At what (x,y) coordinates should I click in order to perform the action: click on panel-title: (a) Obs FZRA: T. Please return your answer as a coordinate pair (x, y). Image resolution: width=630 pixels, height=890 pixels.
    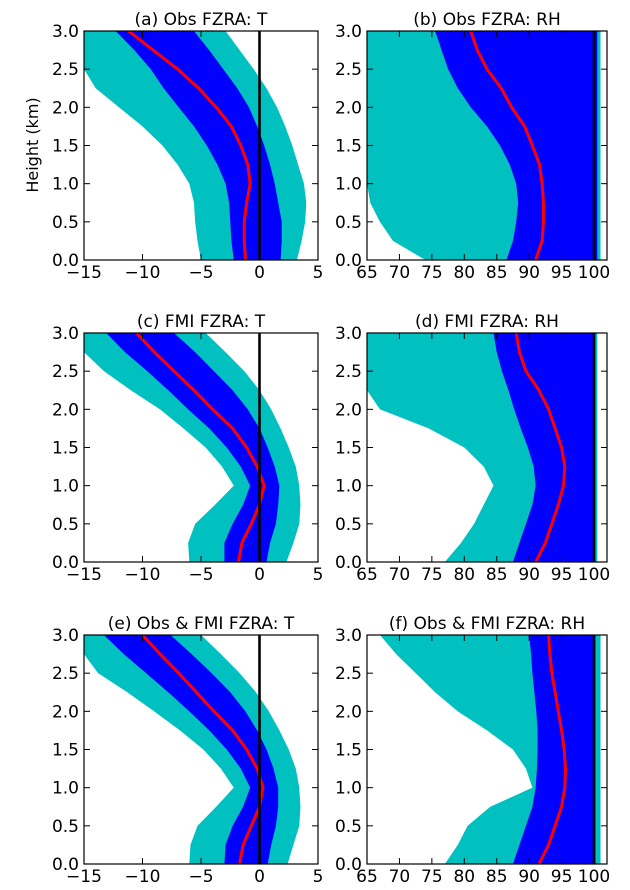
    Looking at the image, I should click on (202, 20).